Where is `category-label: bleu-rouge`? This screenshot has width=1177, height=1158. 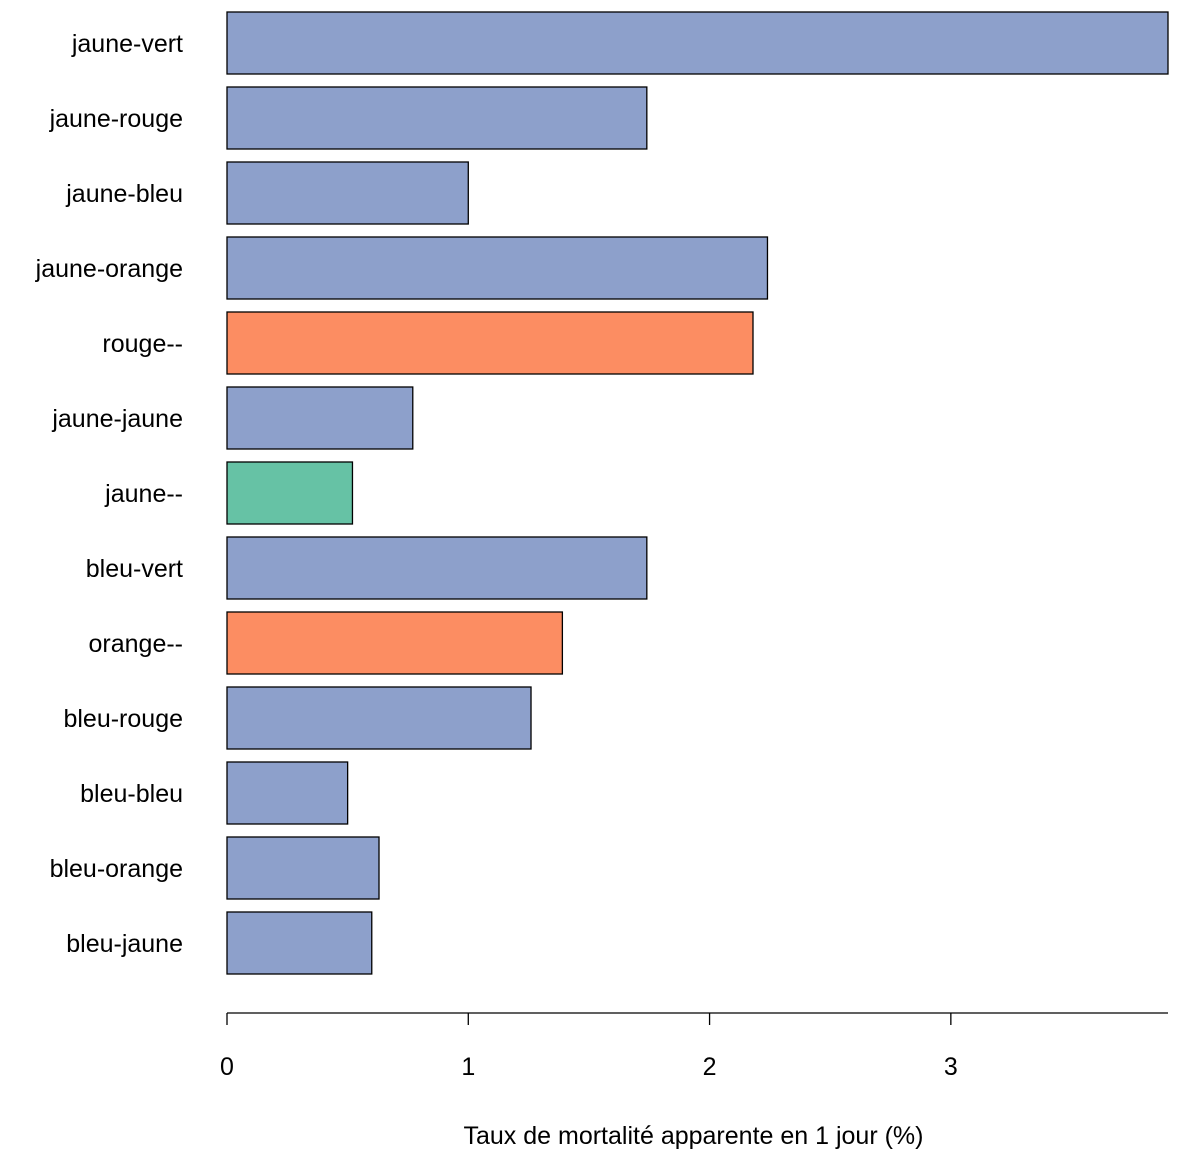 category-label: bleu-rouge is located at coordinates (123, 719).